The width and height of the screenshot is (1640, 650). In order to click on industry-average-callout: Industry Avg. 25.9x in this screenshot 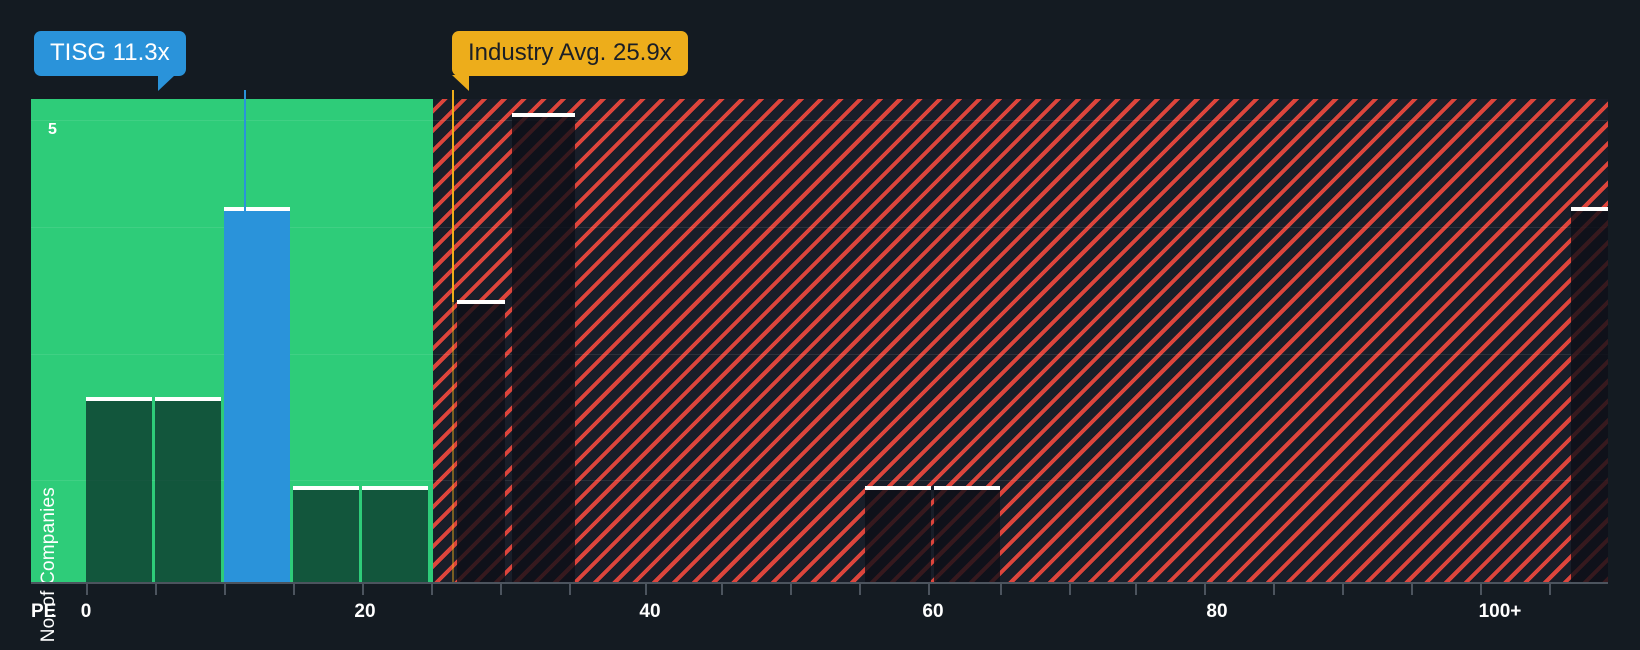, I will do `click(570, 61)`.